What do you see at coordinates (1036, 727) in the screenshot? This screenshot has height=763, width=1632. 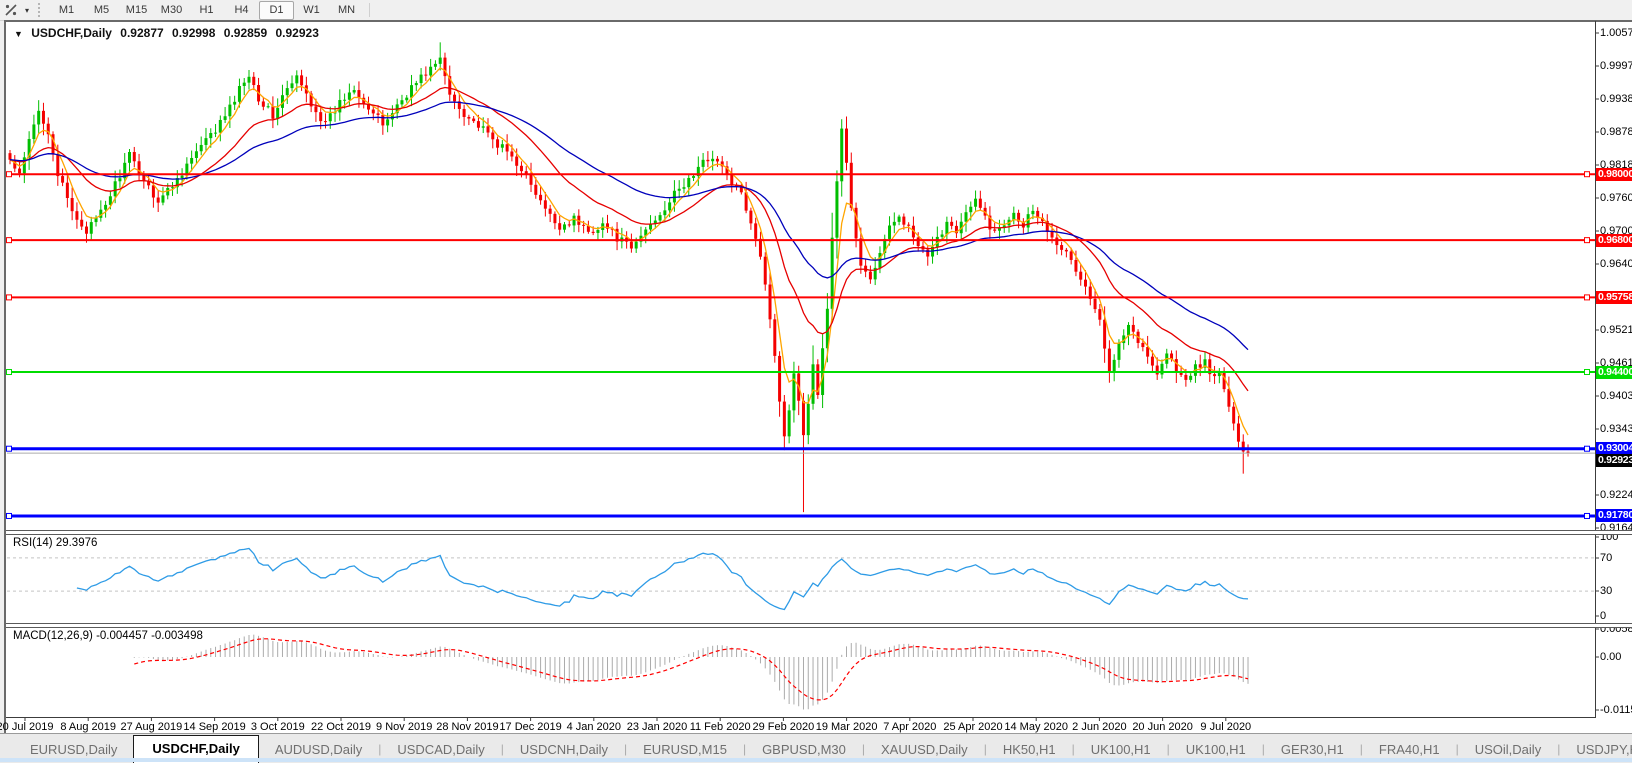 I see `date-tick-label: 14 May 2020` at bounding box center [1036, 727].